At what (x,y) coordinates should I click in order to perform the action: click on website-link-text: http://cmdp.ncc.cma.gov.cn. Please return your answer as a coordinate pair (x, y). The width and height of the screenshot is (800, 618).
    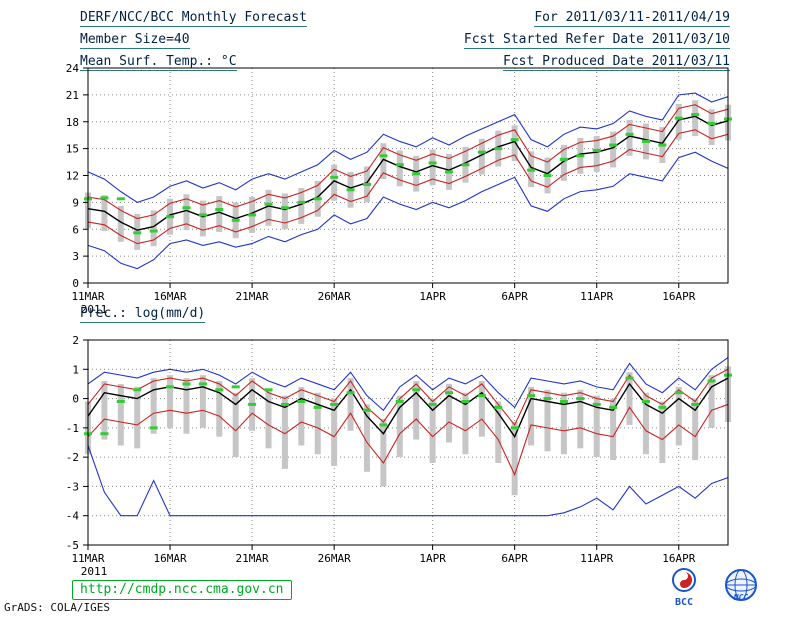
    Looking at the image, I should click on (182, 589).